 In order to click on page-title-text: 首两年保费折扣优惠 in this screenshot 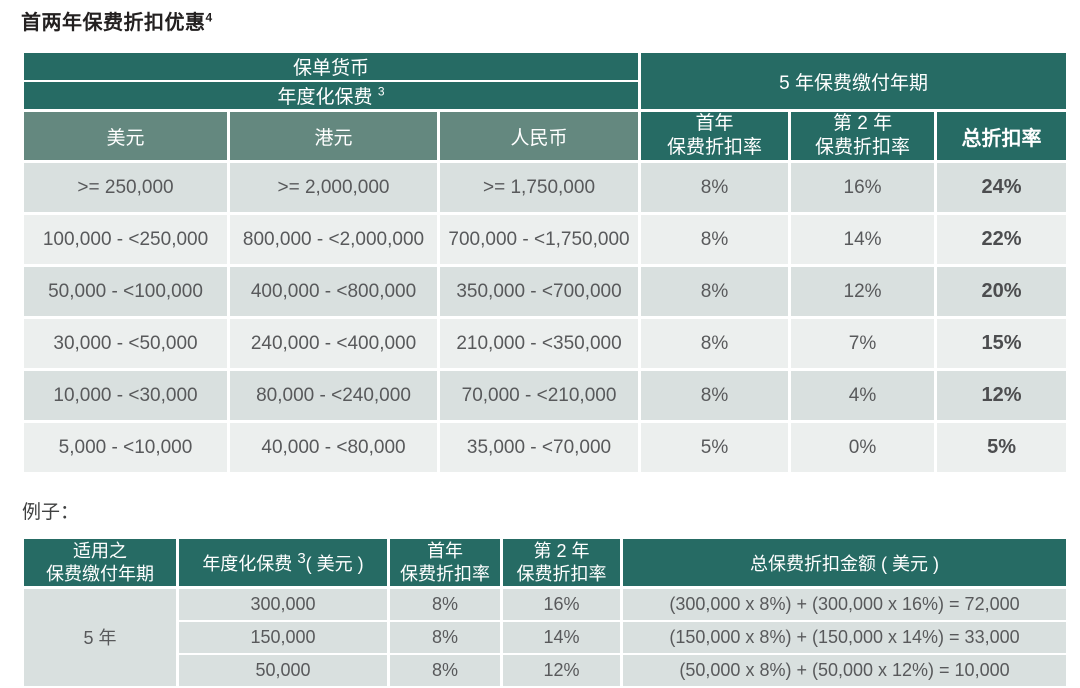, I will do `click(113, 23)`.